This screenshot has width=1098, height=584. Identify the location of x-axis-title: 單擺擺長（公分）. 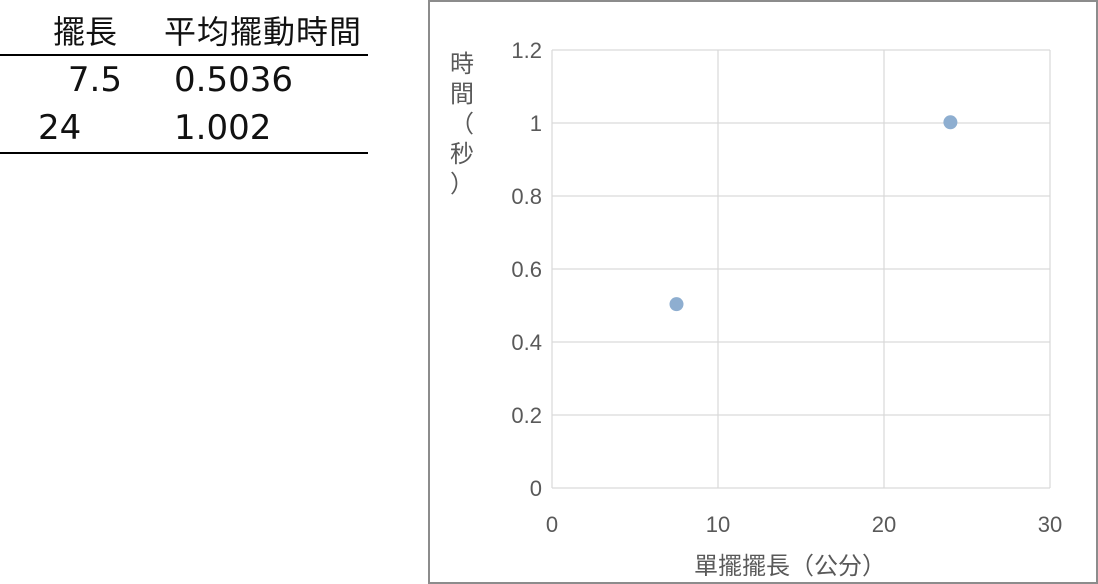
(790, 566).